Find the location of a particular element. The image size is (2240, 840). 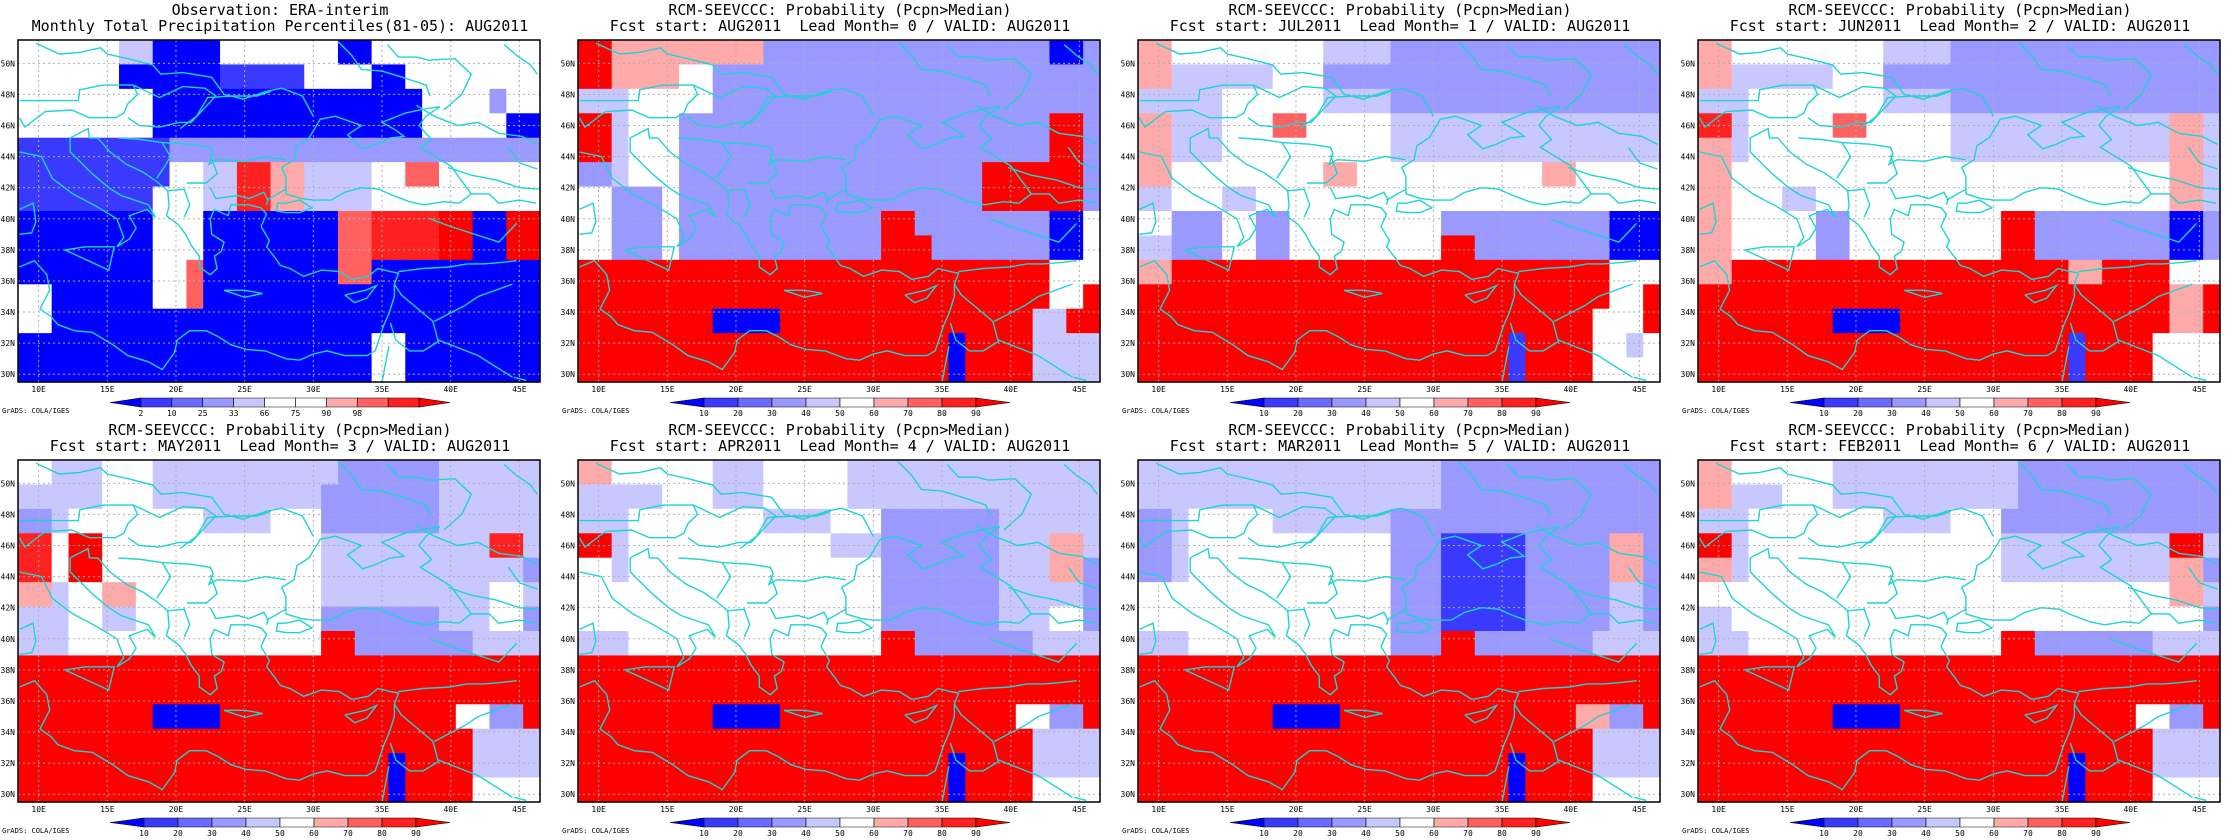

colorbar-label: 30 is located at coordinates (212, 833).